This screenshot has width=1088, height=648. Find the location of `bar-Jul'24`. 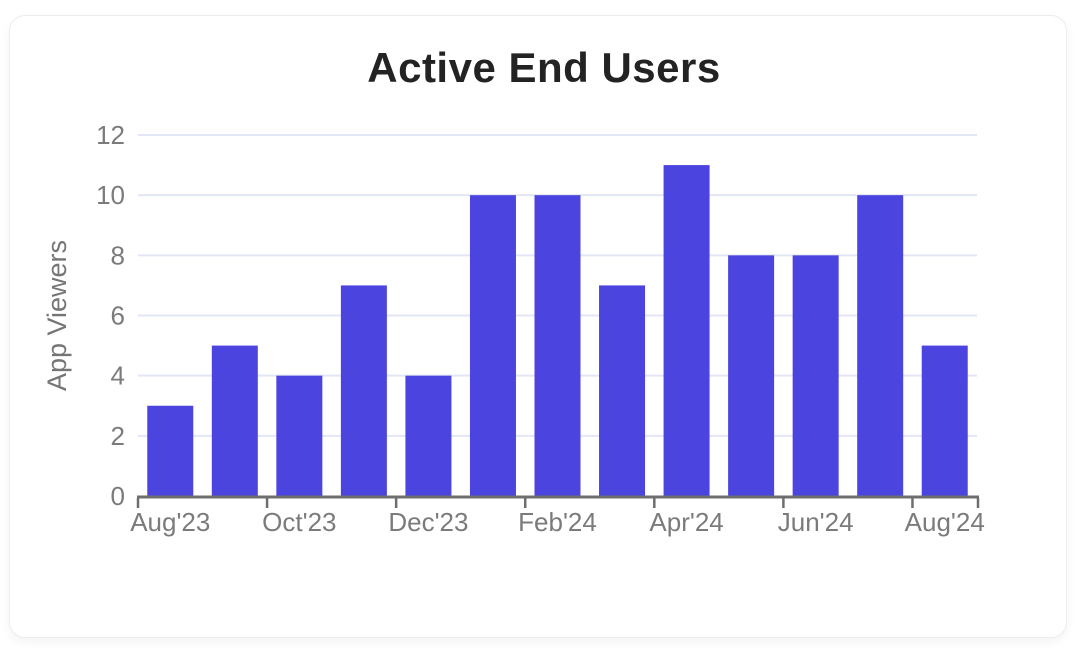

bar-Jul'24 is located at coordinates (880, 345).